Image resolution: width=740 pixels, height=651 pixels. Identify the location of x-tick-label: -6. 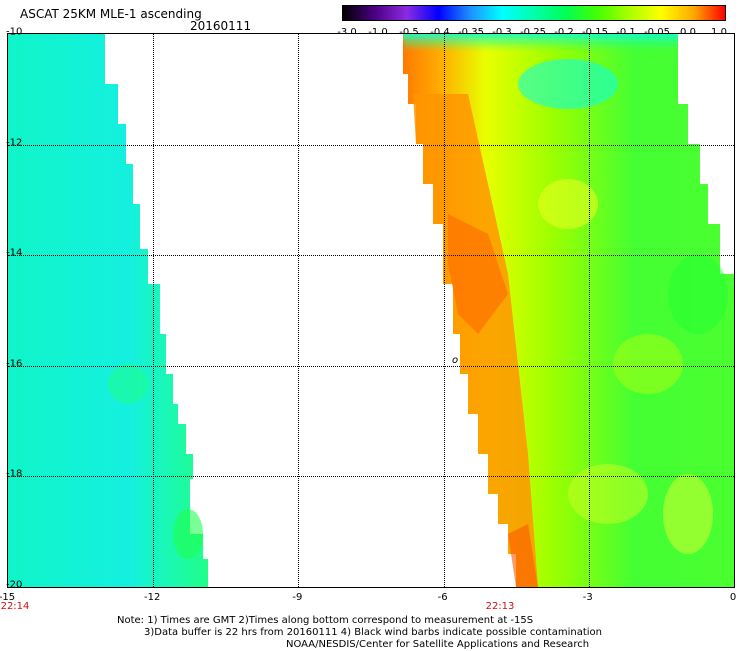
(442, 597).